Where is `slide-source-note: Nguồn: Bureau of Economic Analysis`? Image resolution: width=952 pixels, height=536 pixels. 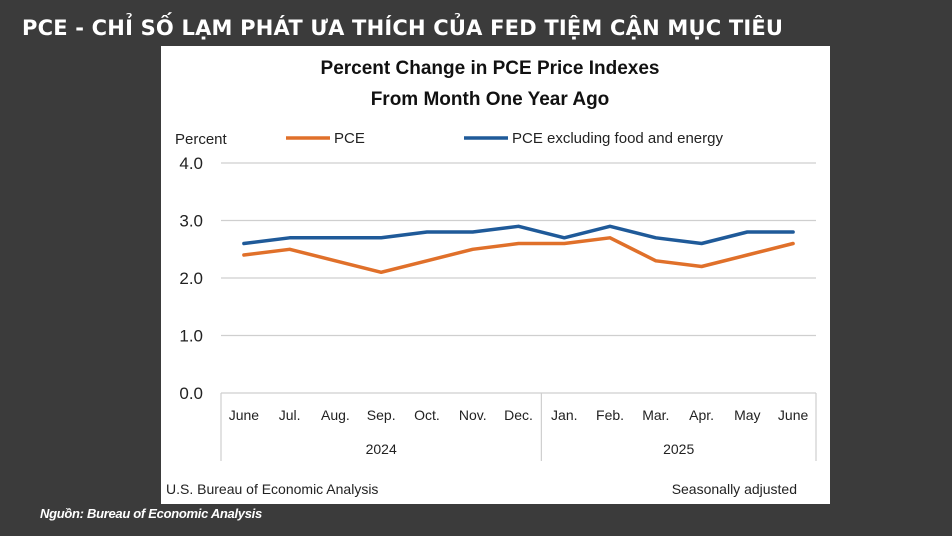 slide-source-note: Nguồn: Bureau of Economic Analysis is located at coordinates (151, 513).